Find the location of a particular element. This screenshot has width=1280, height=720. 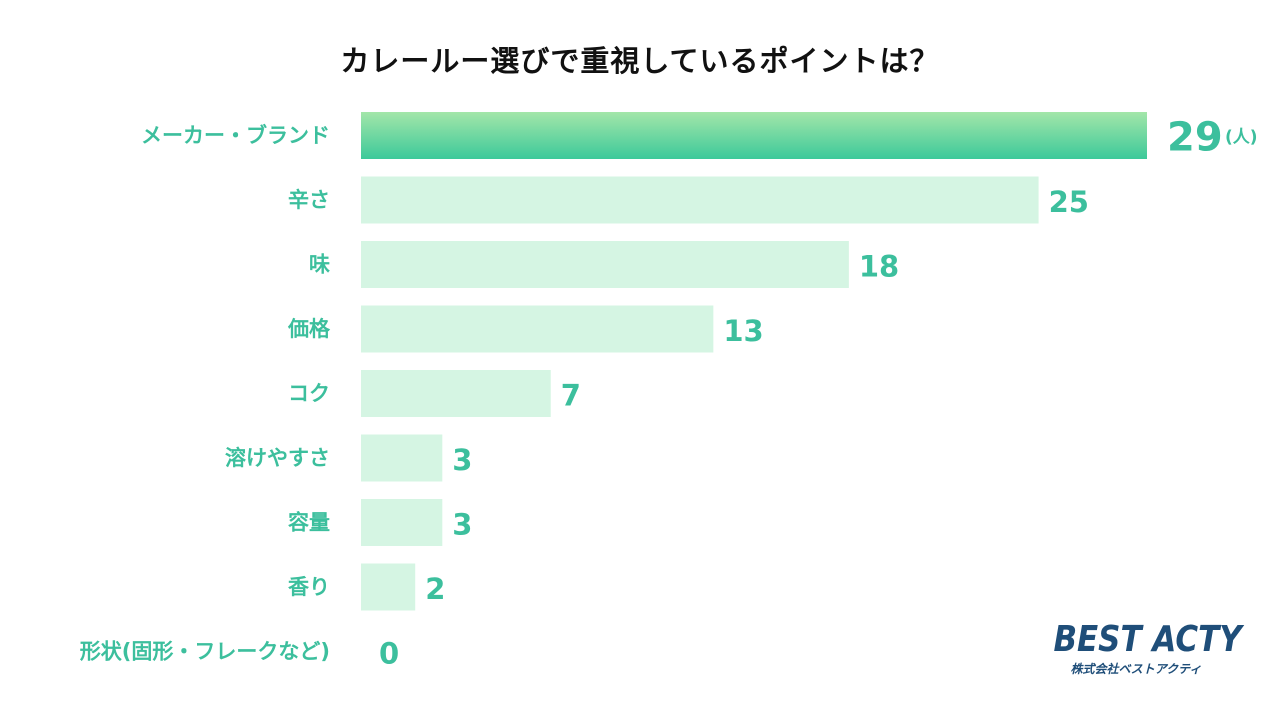

category-label-6: 容量 is located at coordinates (309, 523).